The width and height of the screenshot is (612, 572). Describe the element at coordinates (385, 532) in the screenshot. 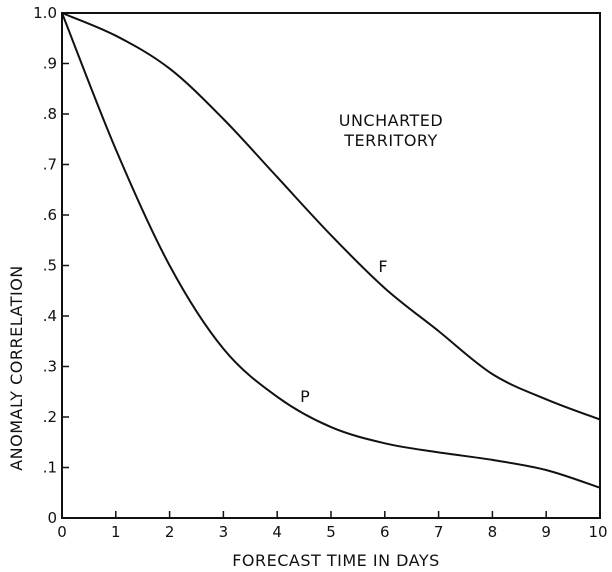

I see `x-tick-label: 6` at that location.